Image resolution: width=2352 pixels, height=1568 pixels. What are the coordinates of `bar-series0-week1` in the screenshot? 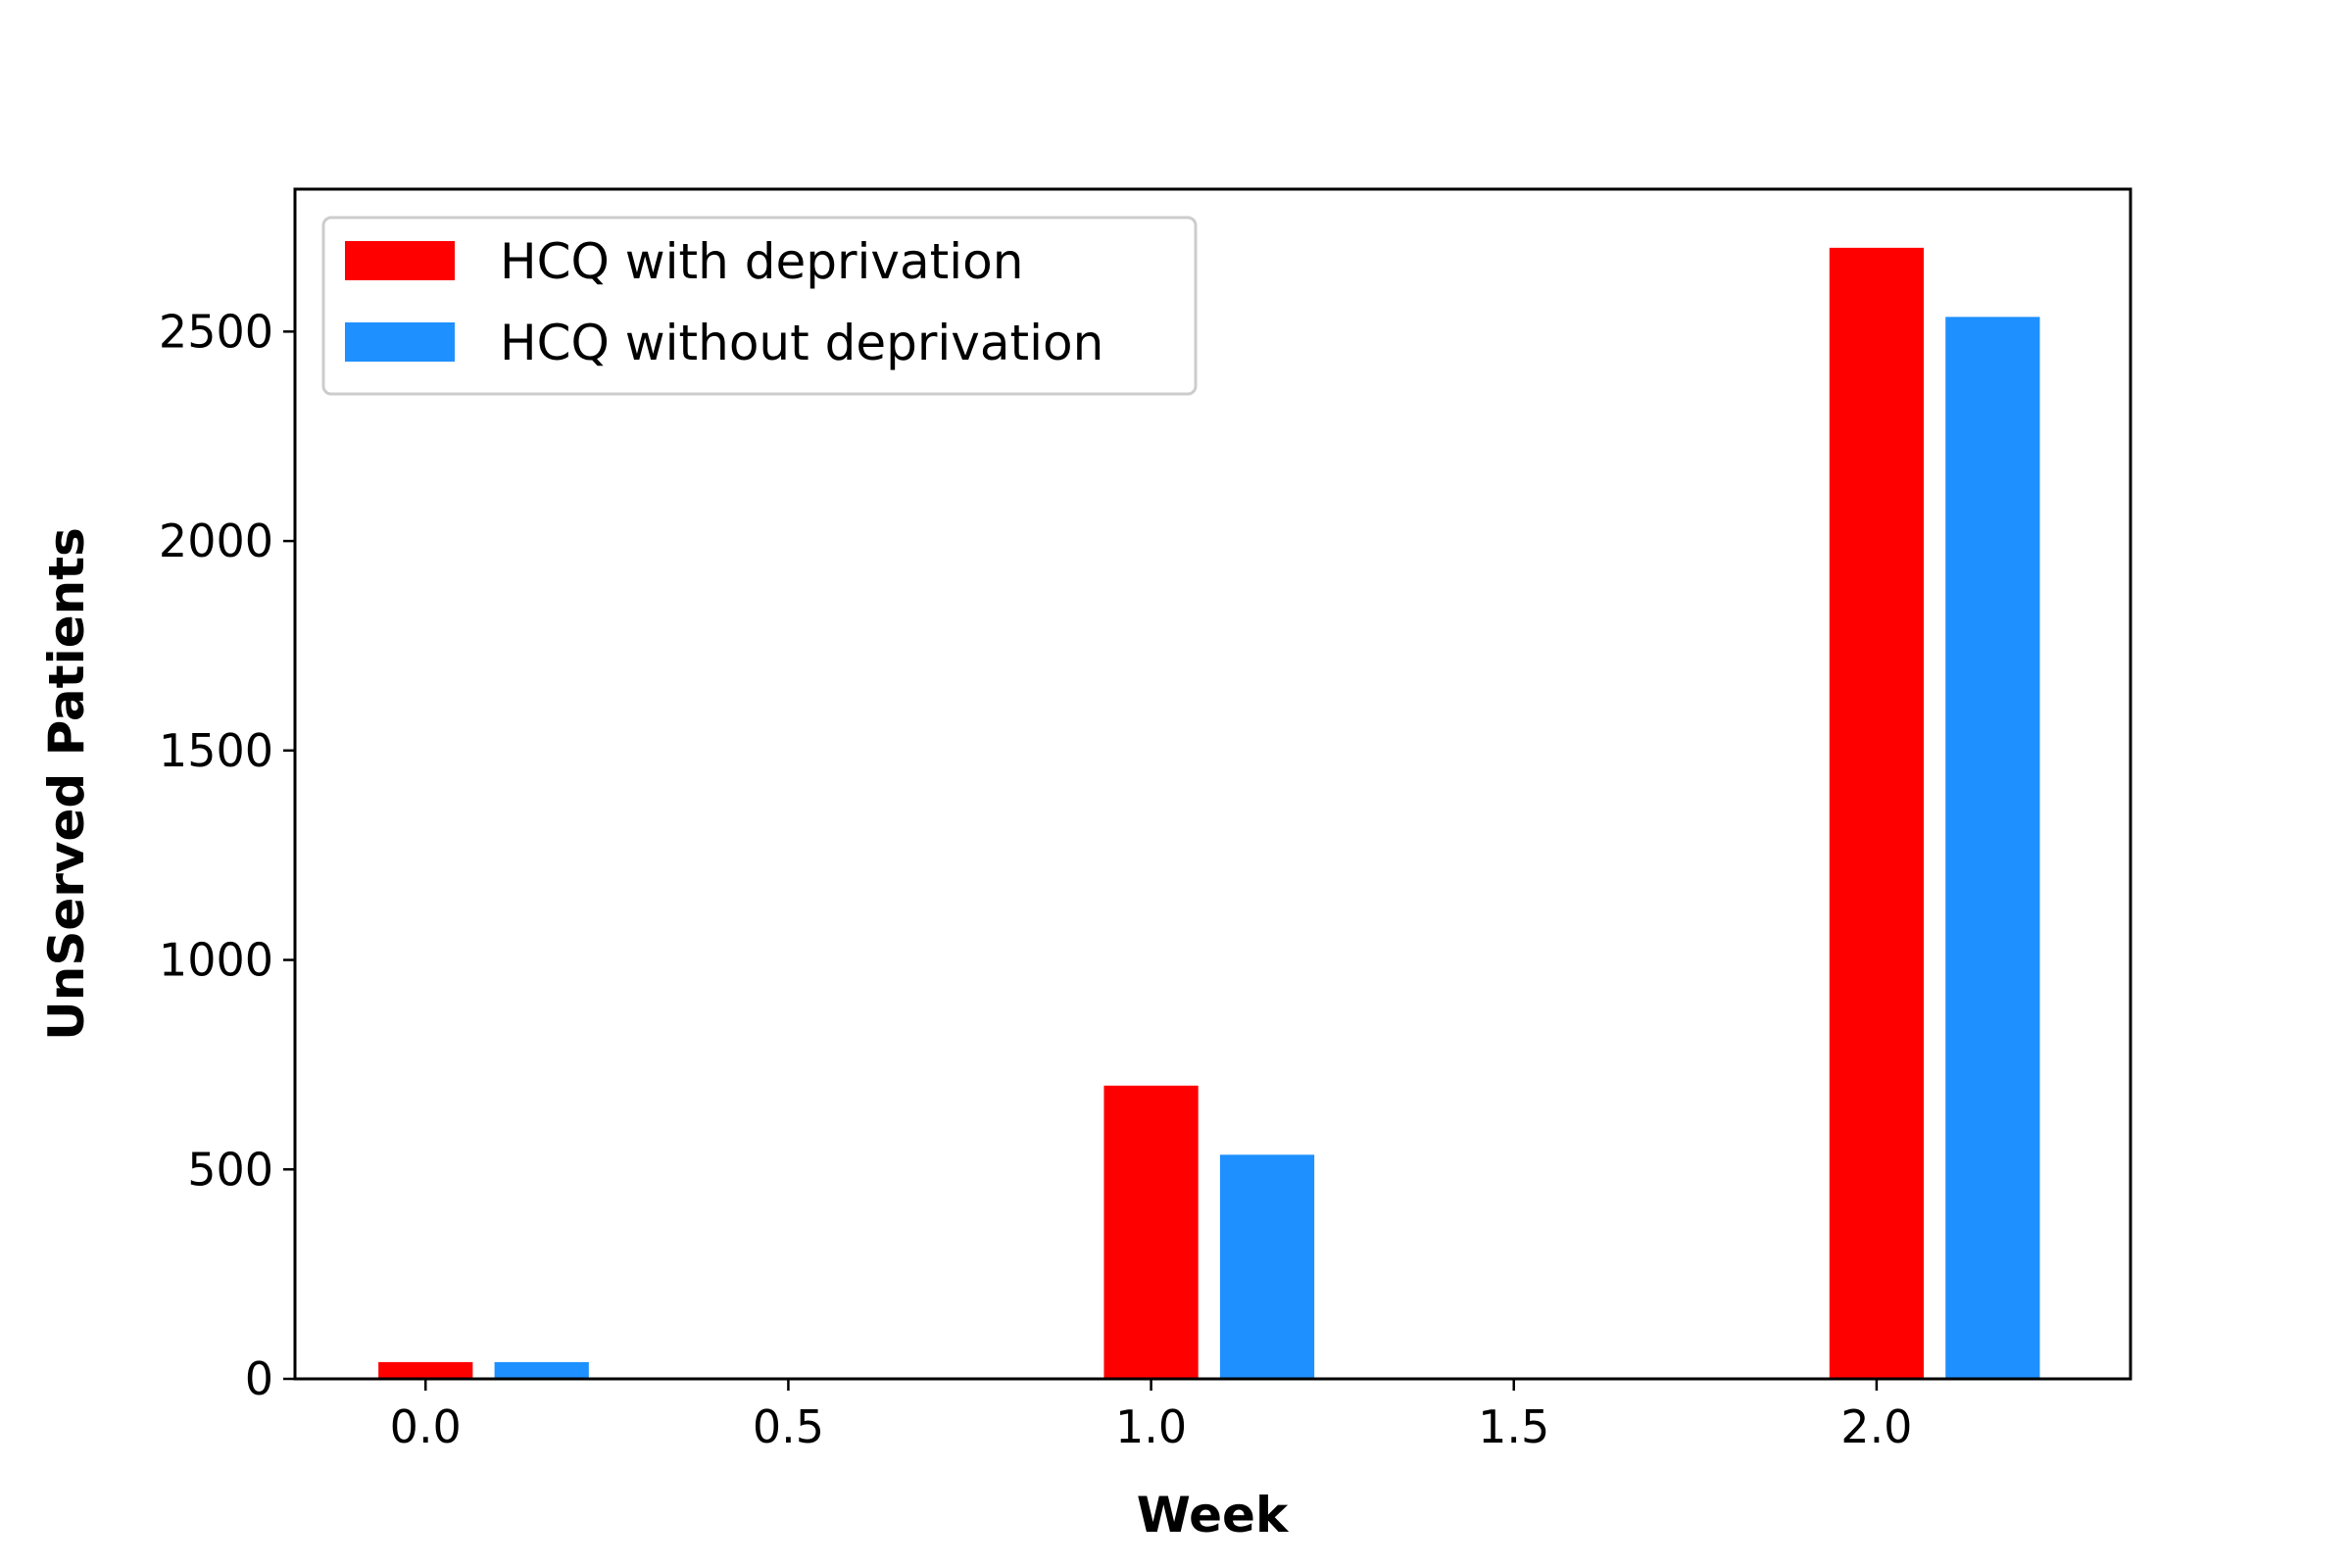 It's located at (1151, 1232).